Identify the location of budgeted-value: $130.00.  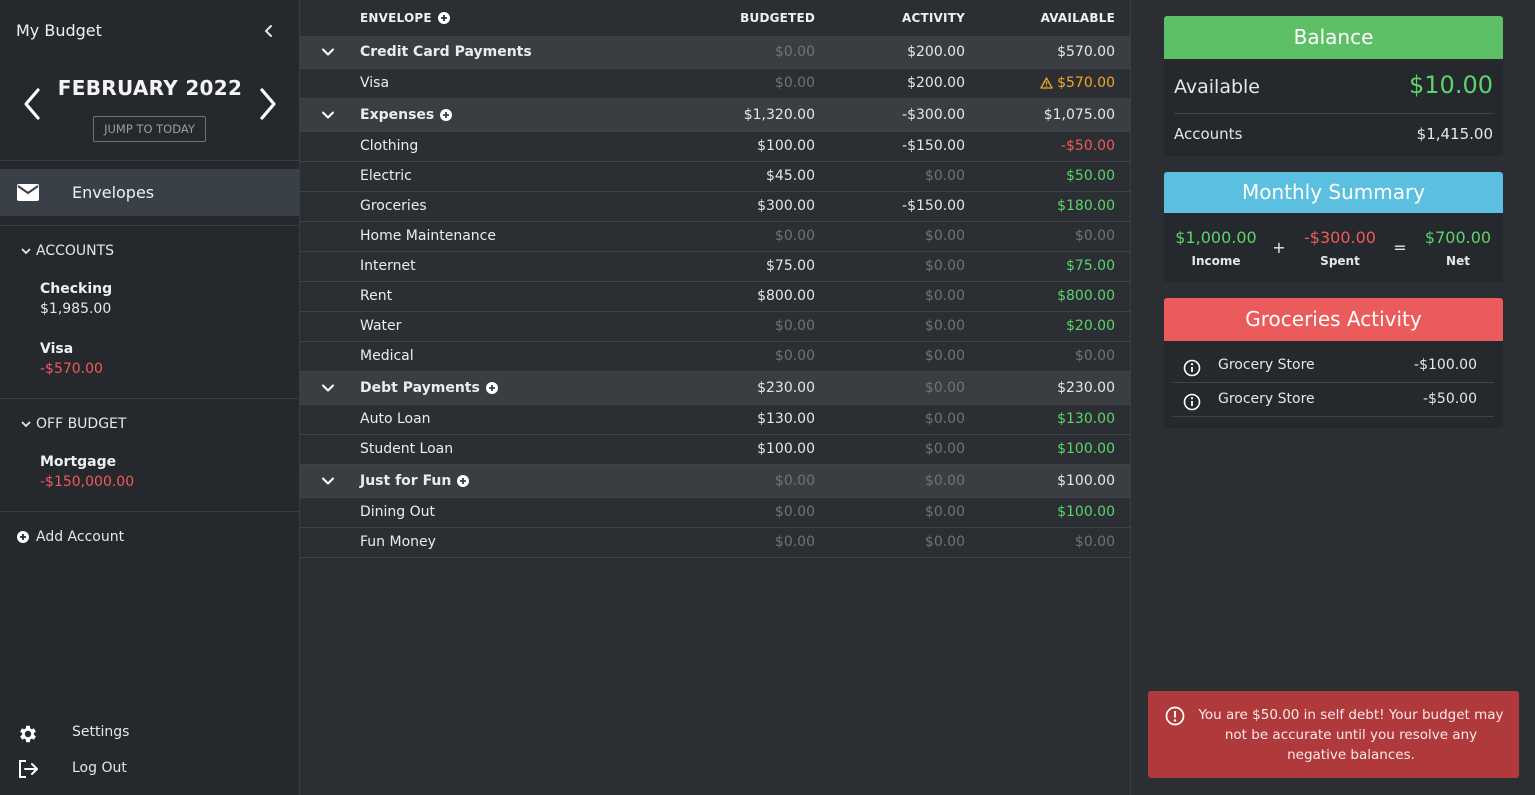
(786, 419).